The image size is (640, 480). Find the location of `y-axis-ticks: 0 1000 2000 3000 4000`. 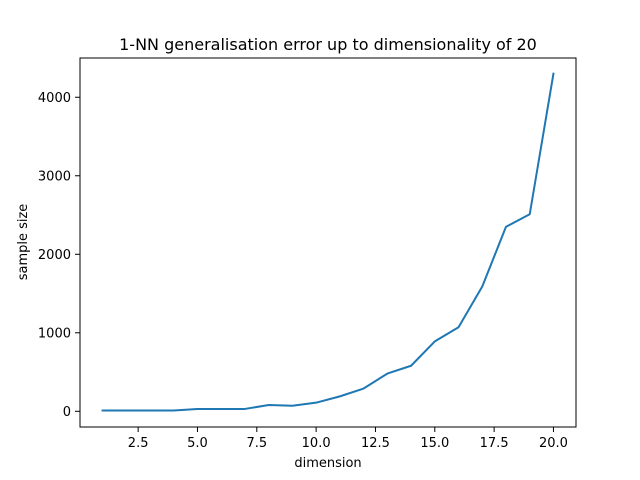

y-axis-ticks: 0 1000 2000 3000 4000 is located at coordinates (59, 255).